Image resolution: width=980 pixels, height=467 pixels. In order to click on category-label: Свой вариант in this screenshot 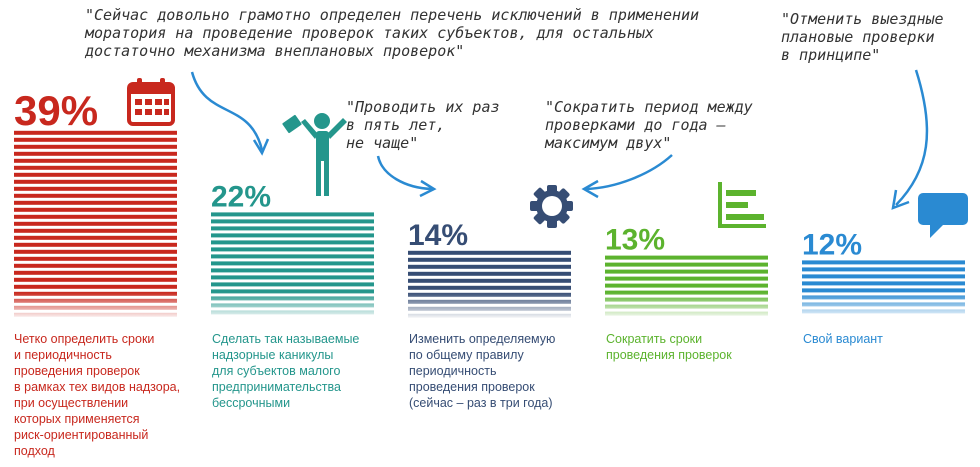, I will do `click(843, 339)`.